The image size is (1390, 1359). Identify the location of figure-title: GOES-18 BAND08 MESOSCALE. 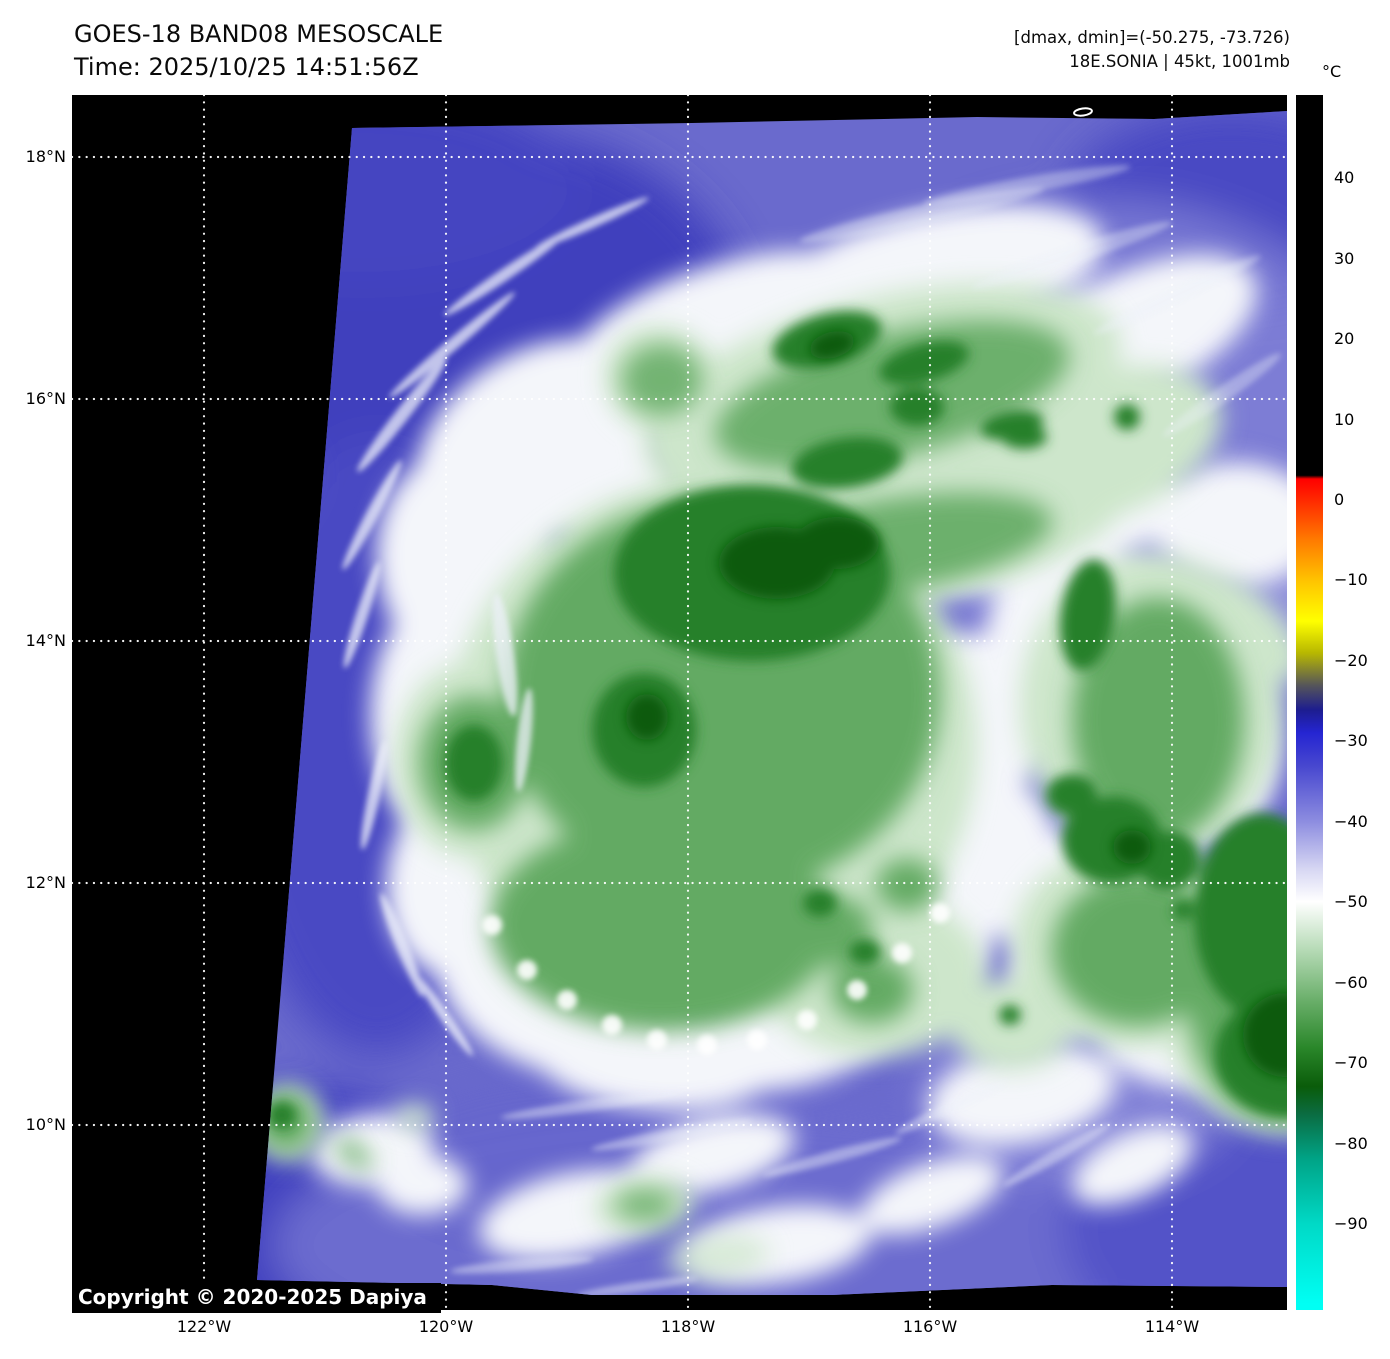
(259, 34).